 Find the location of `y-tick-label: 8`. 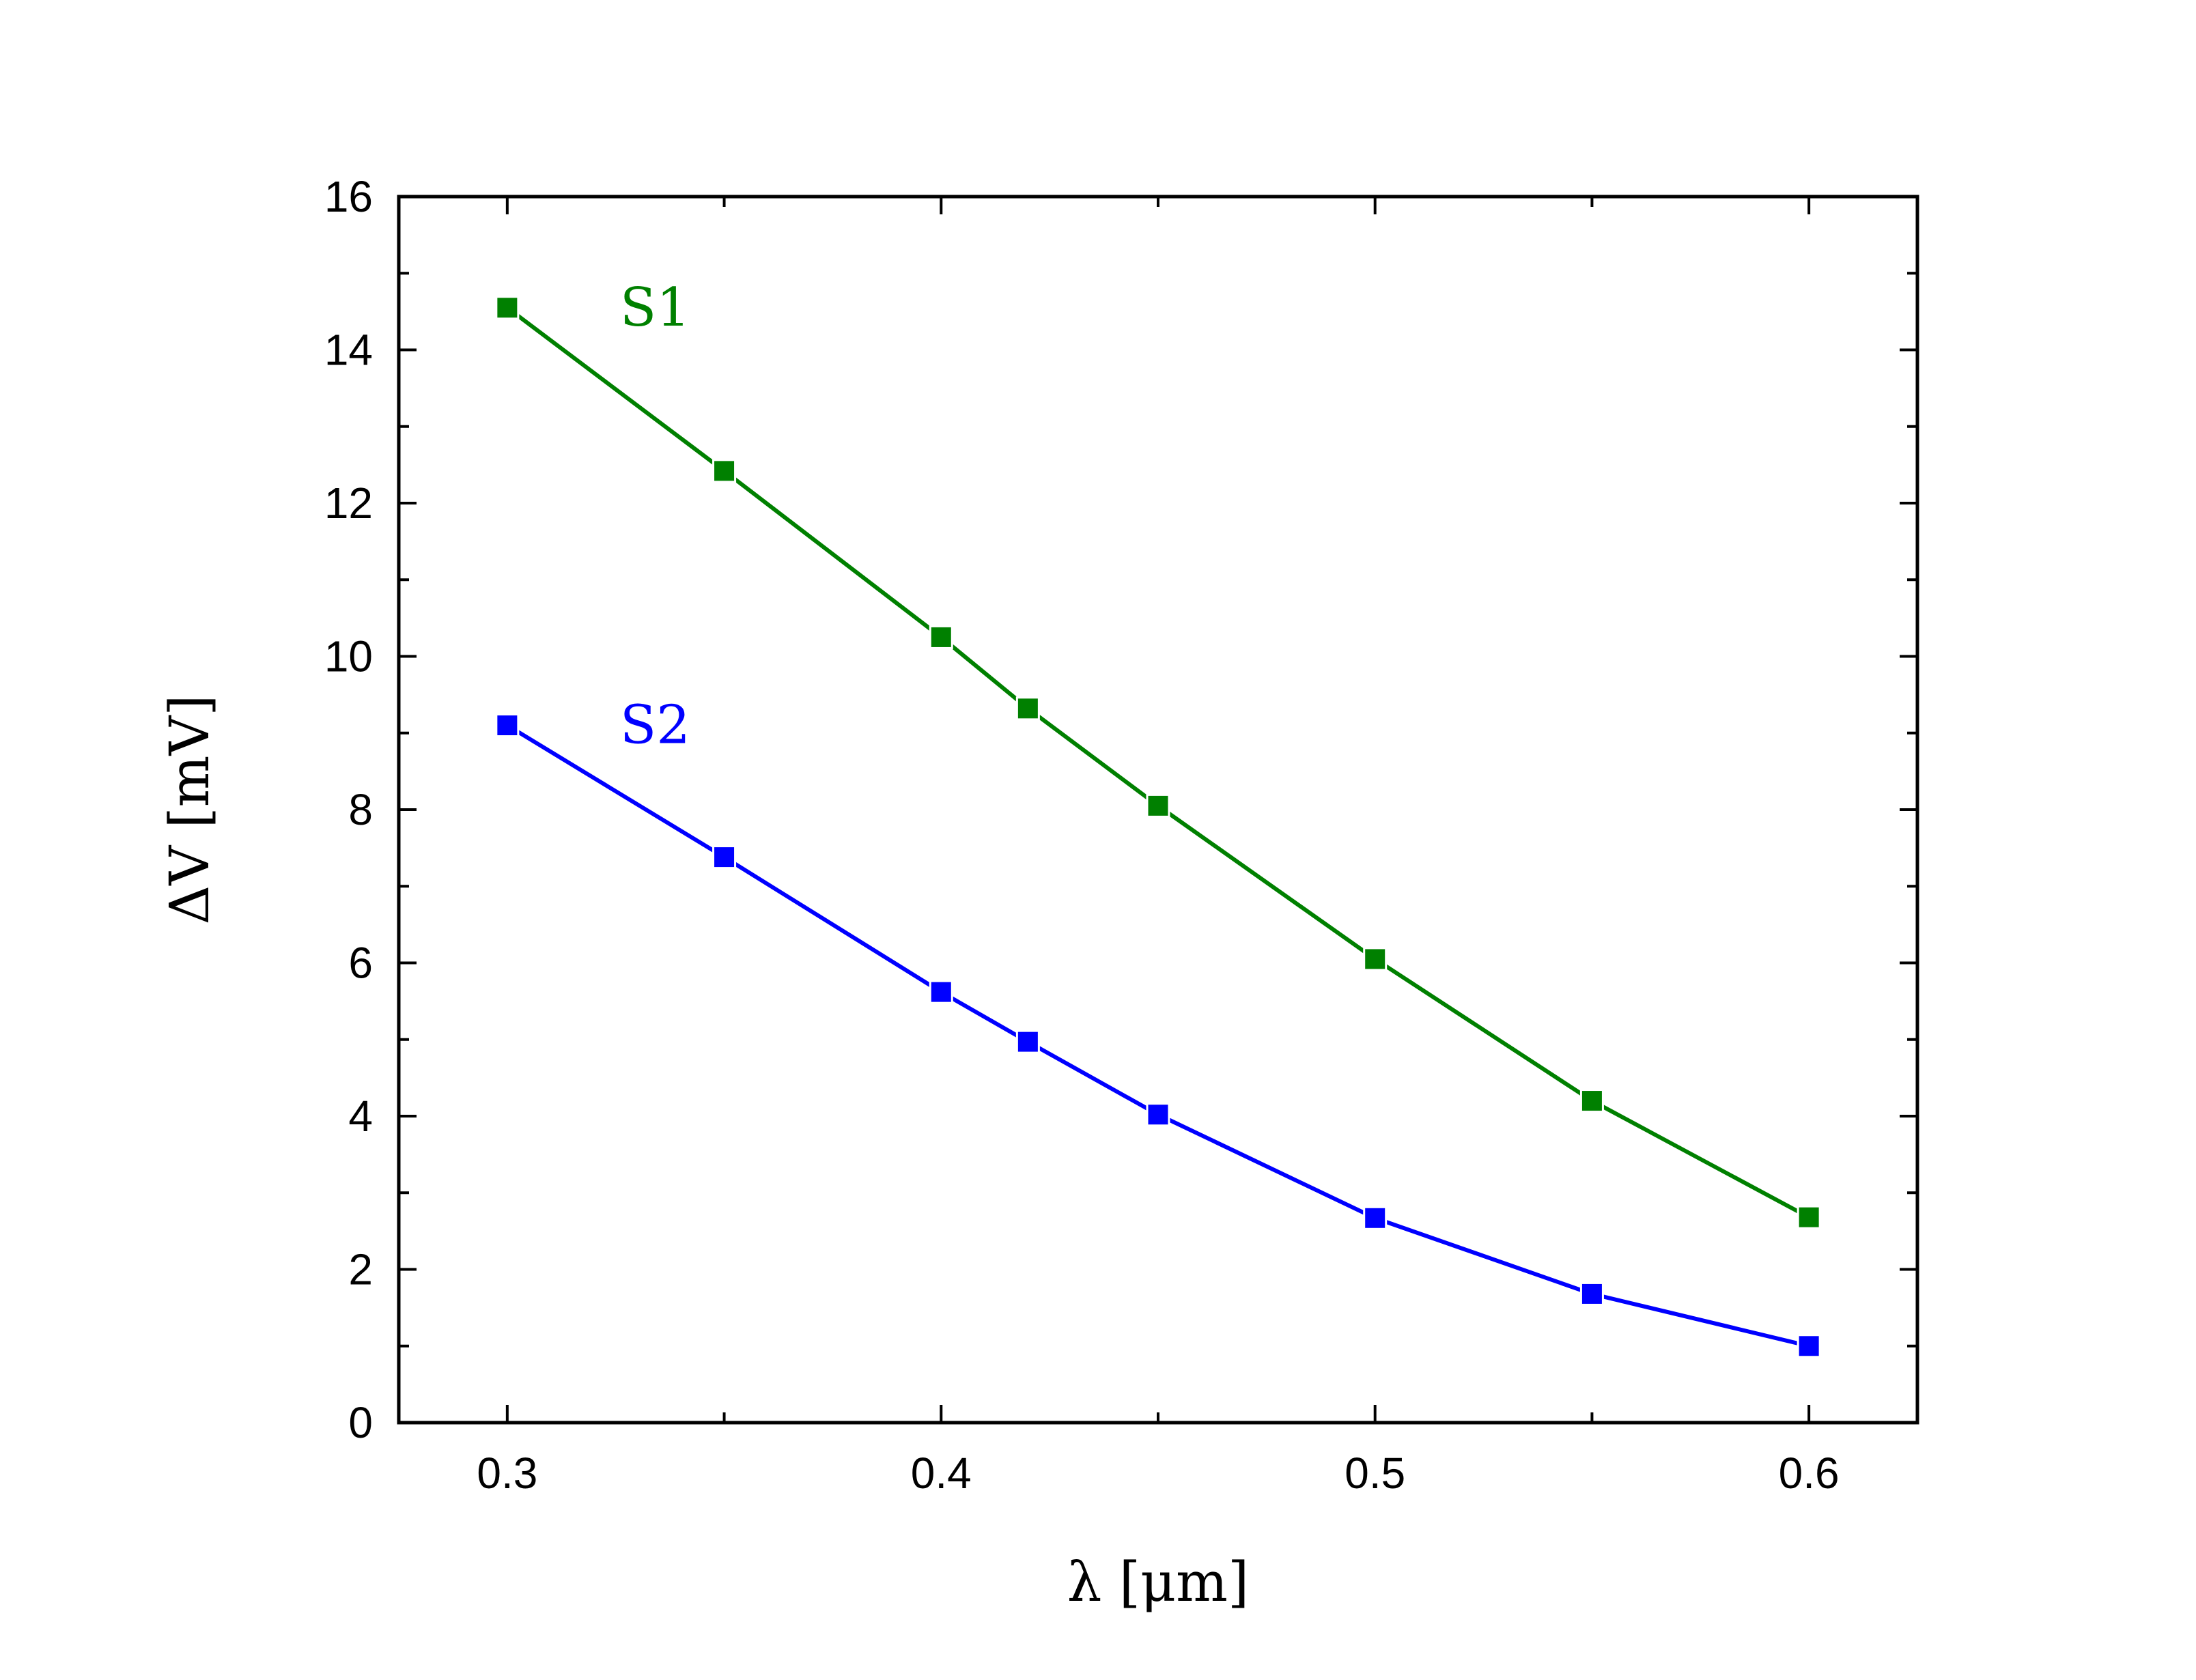

y-tick-label: 8 is located at coordinates (361, 809).